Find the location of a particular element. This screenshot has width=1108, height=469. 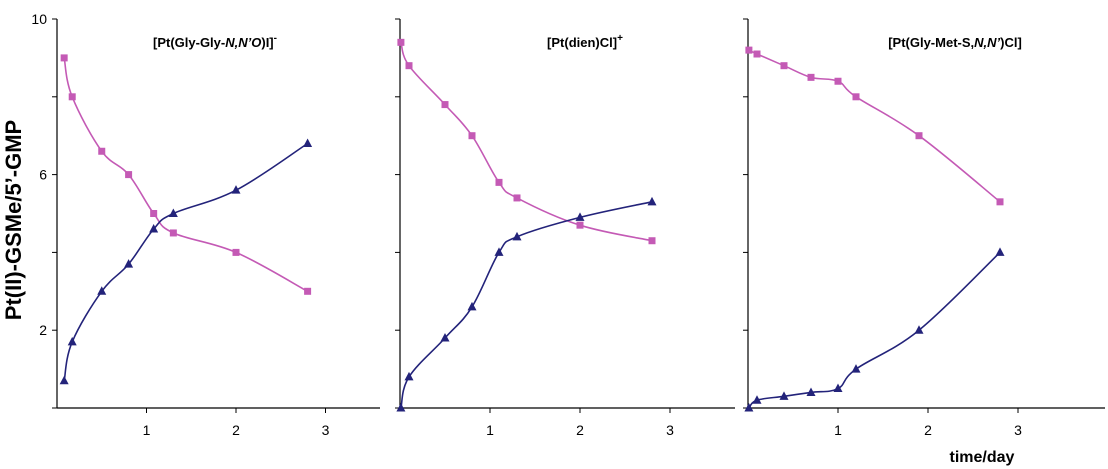

chart-title: [Pt(Gly-Met-S,N,N’)Cl] is located at coordinates (955, 42).